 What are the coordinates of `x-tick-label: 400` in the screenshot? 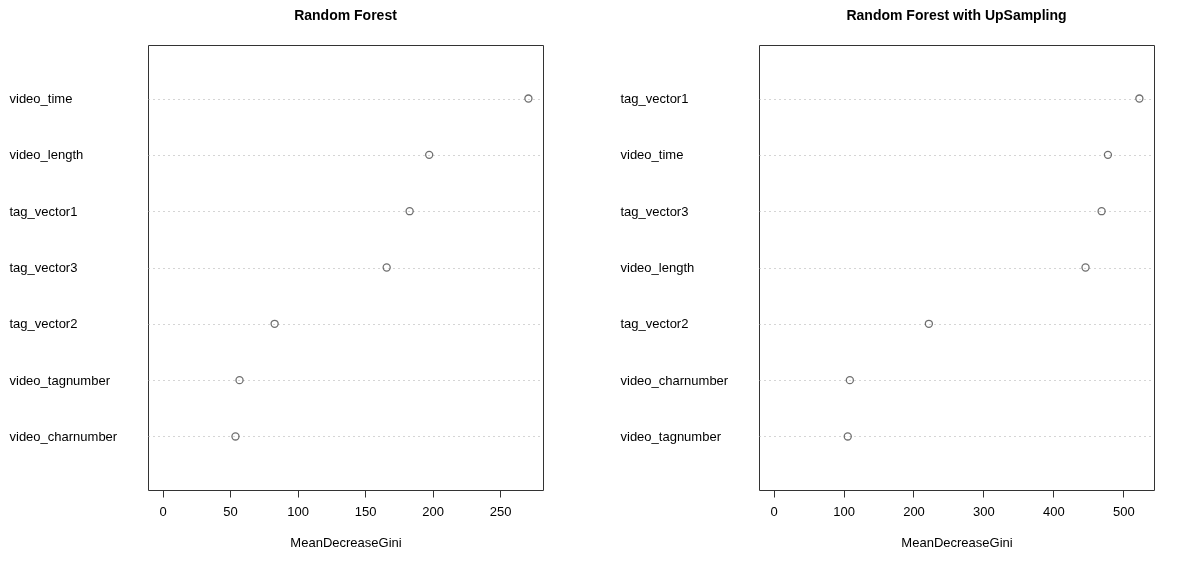 It's located at (1054, 511).